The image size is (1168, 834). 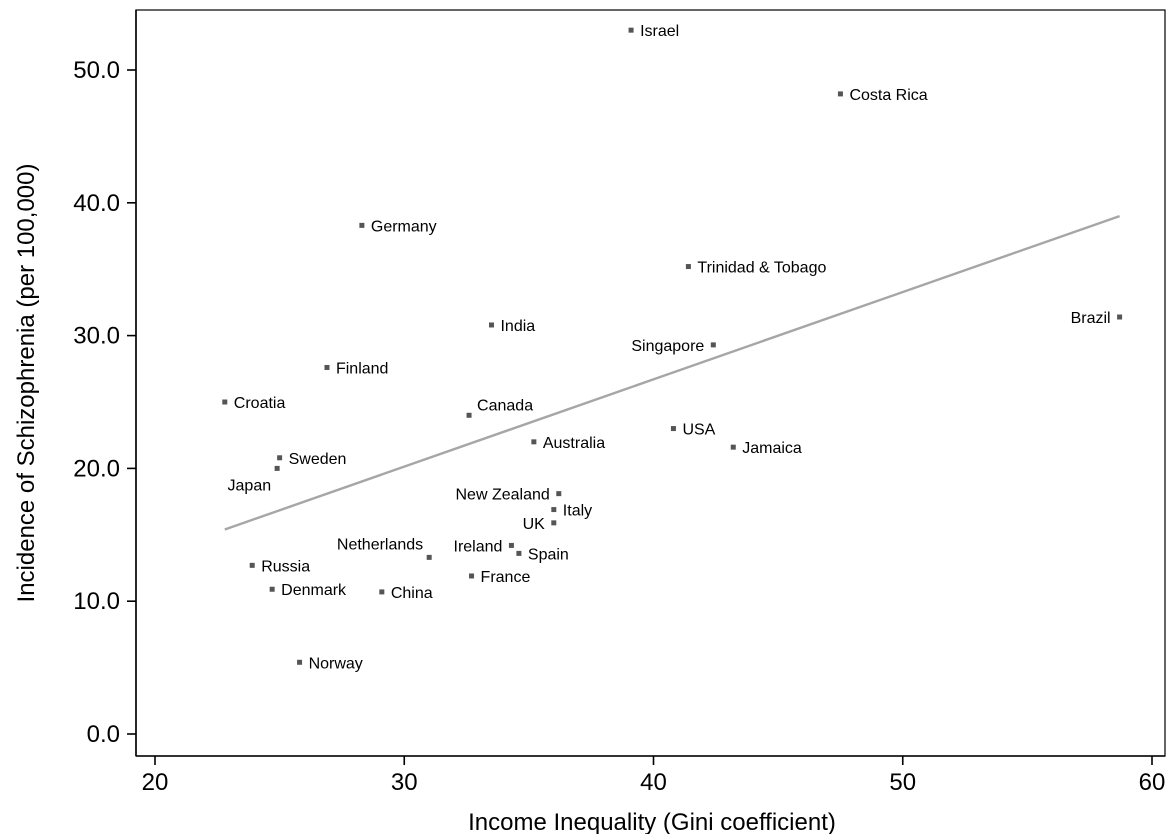 What do you see at coordinates (96, 203) in the screenshot?
I see `y-tick-label: 40.0` at bounding box center [96, 203].